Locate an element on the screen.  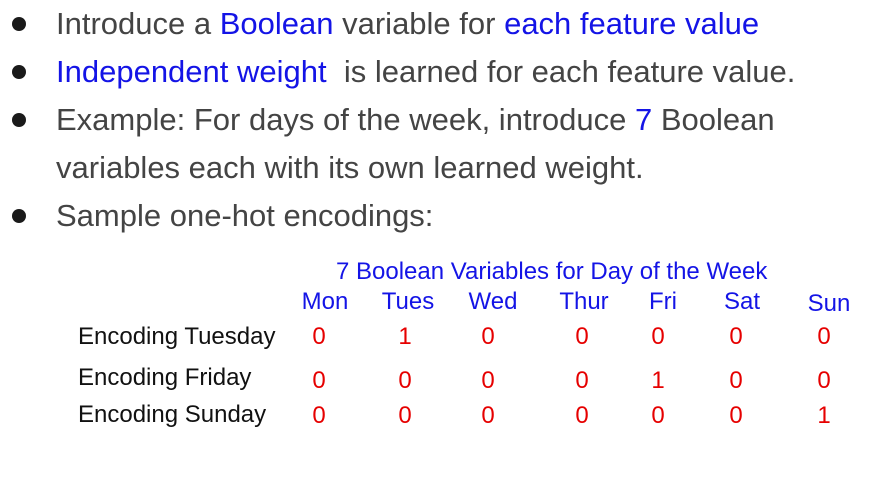
encoding-table-title: 7 Boolean Variables for Day of the Week is located at coordinates (552, 271).